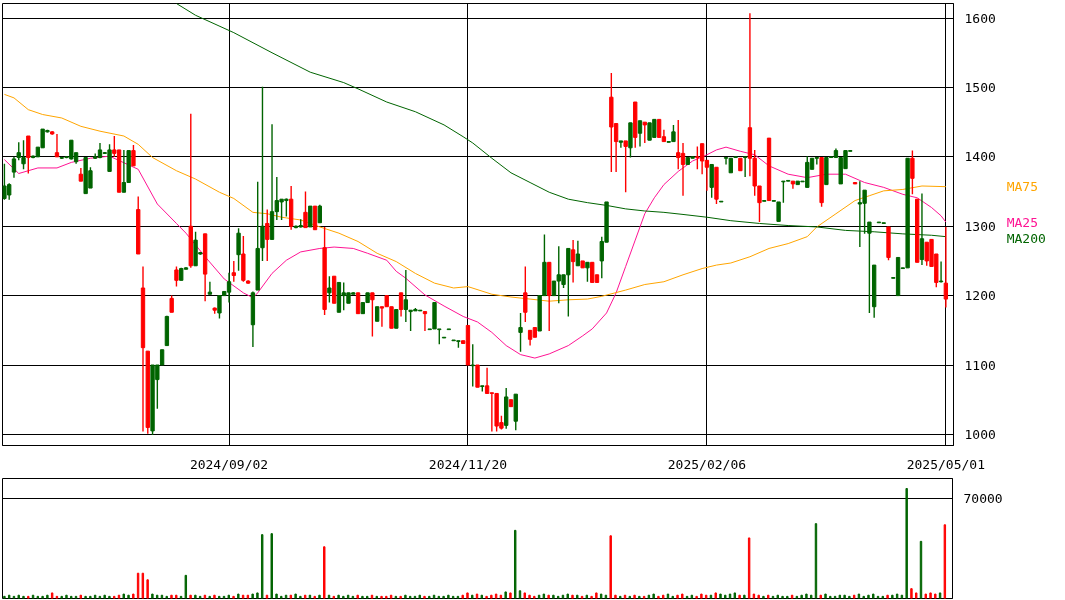 This screenshot has width=1065, height=600. Describe the element at coordinates (1022, 222) in the screenshot. I see `text: MA25` at that location.